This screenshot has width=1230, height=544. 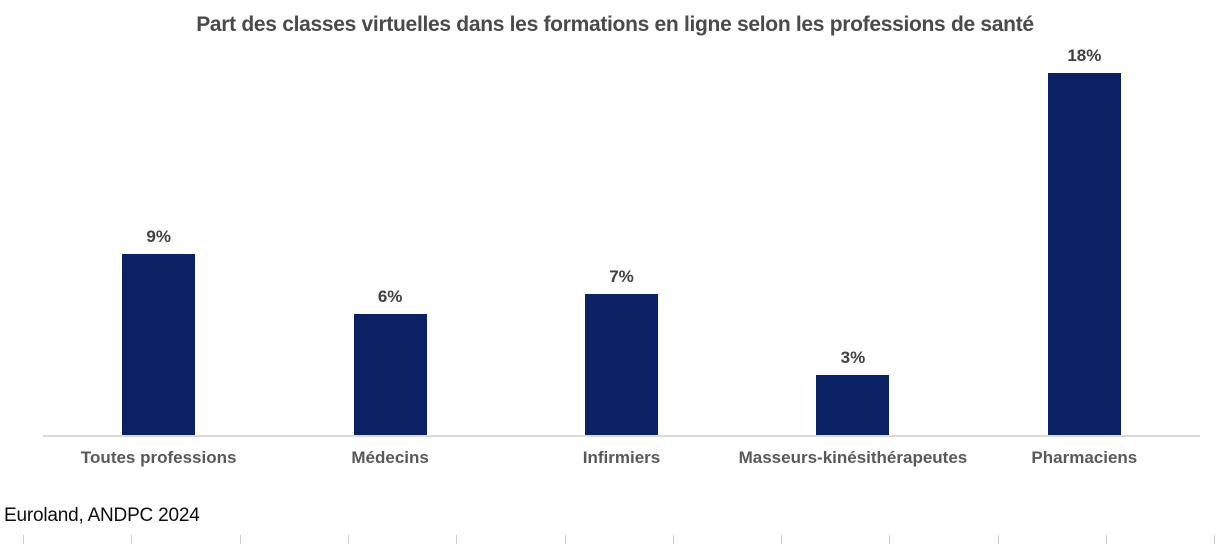 What do you see at coordinates (1084, 457) in the screenshot?
I see `category-label: Pharmaciens` at bounding box center [1084, 457].